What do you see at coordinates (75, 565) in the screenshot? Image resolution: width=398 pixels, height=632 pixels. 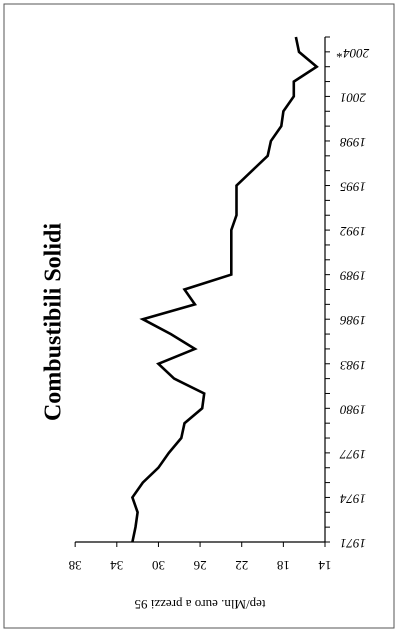 I see `y-tick-label: 38` at bounding box center [75, 565].